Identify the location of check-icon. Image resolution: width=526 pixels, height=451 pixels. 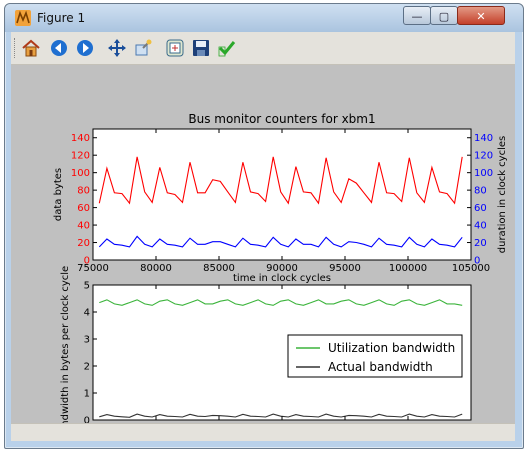
(227, 48).